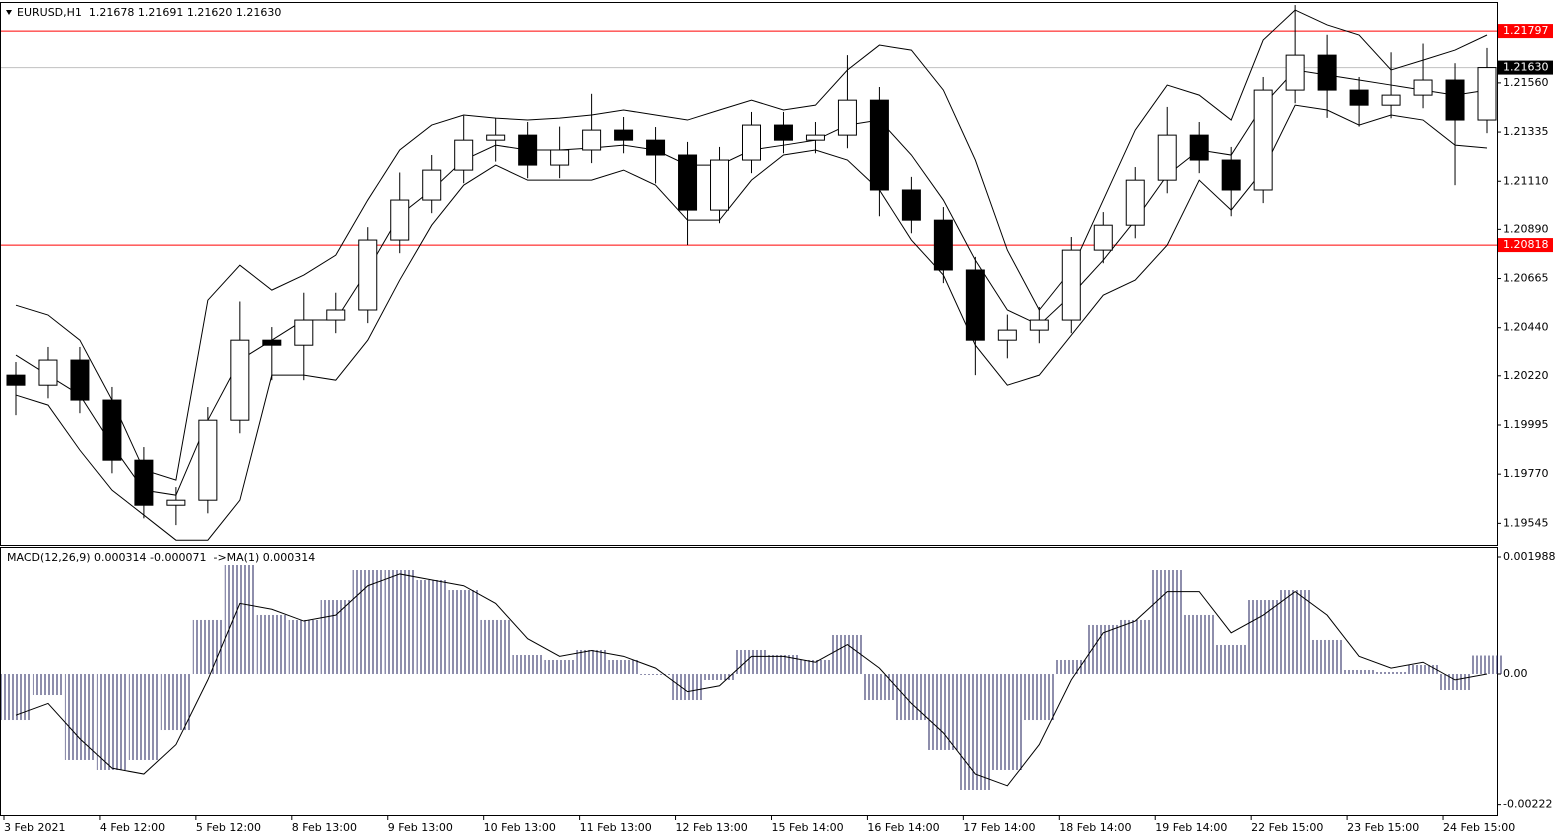  I want to click on menu-arrow, so click(9, 12).